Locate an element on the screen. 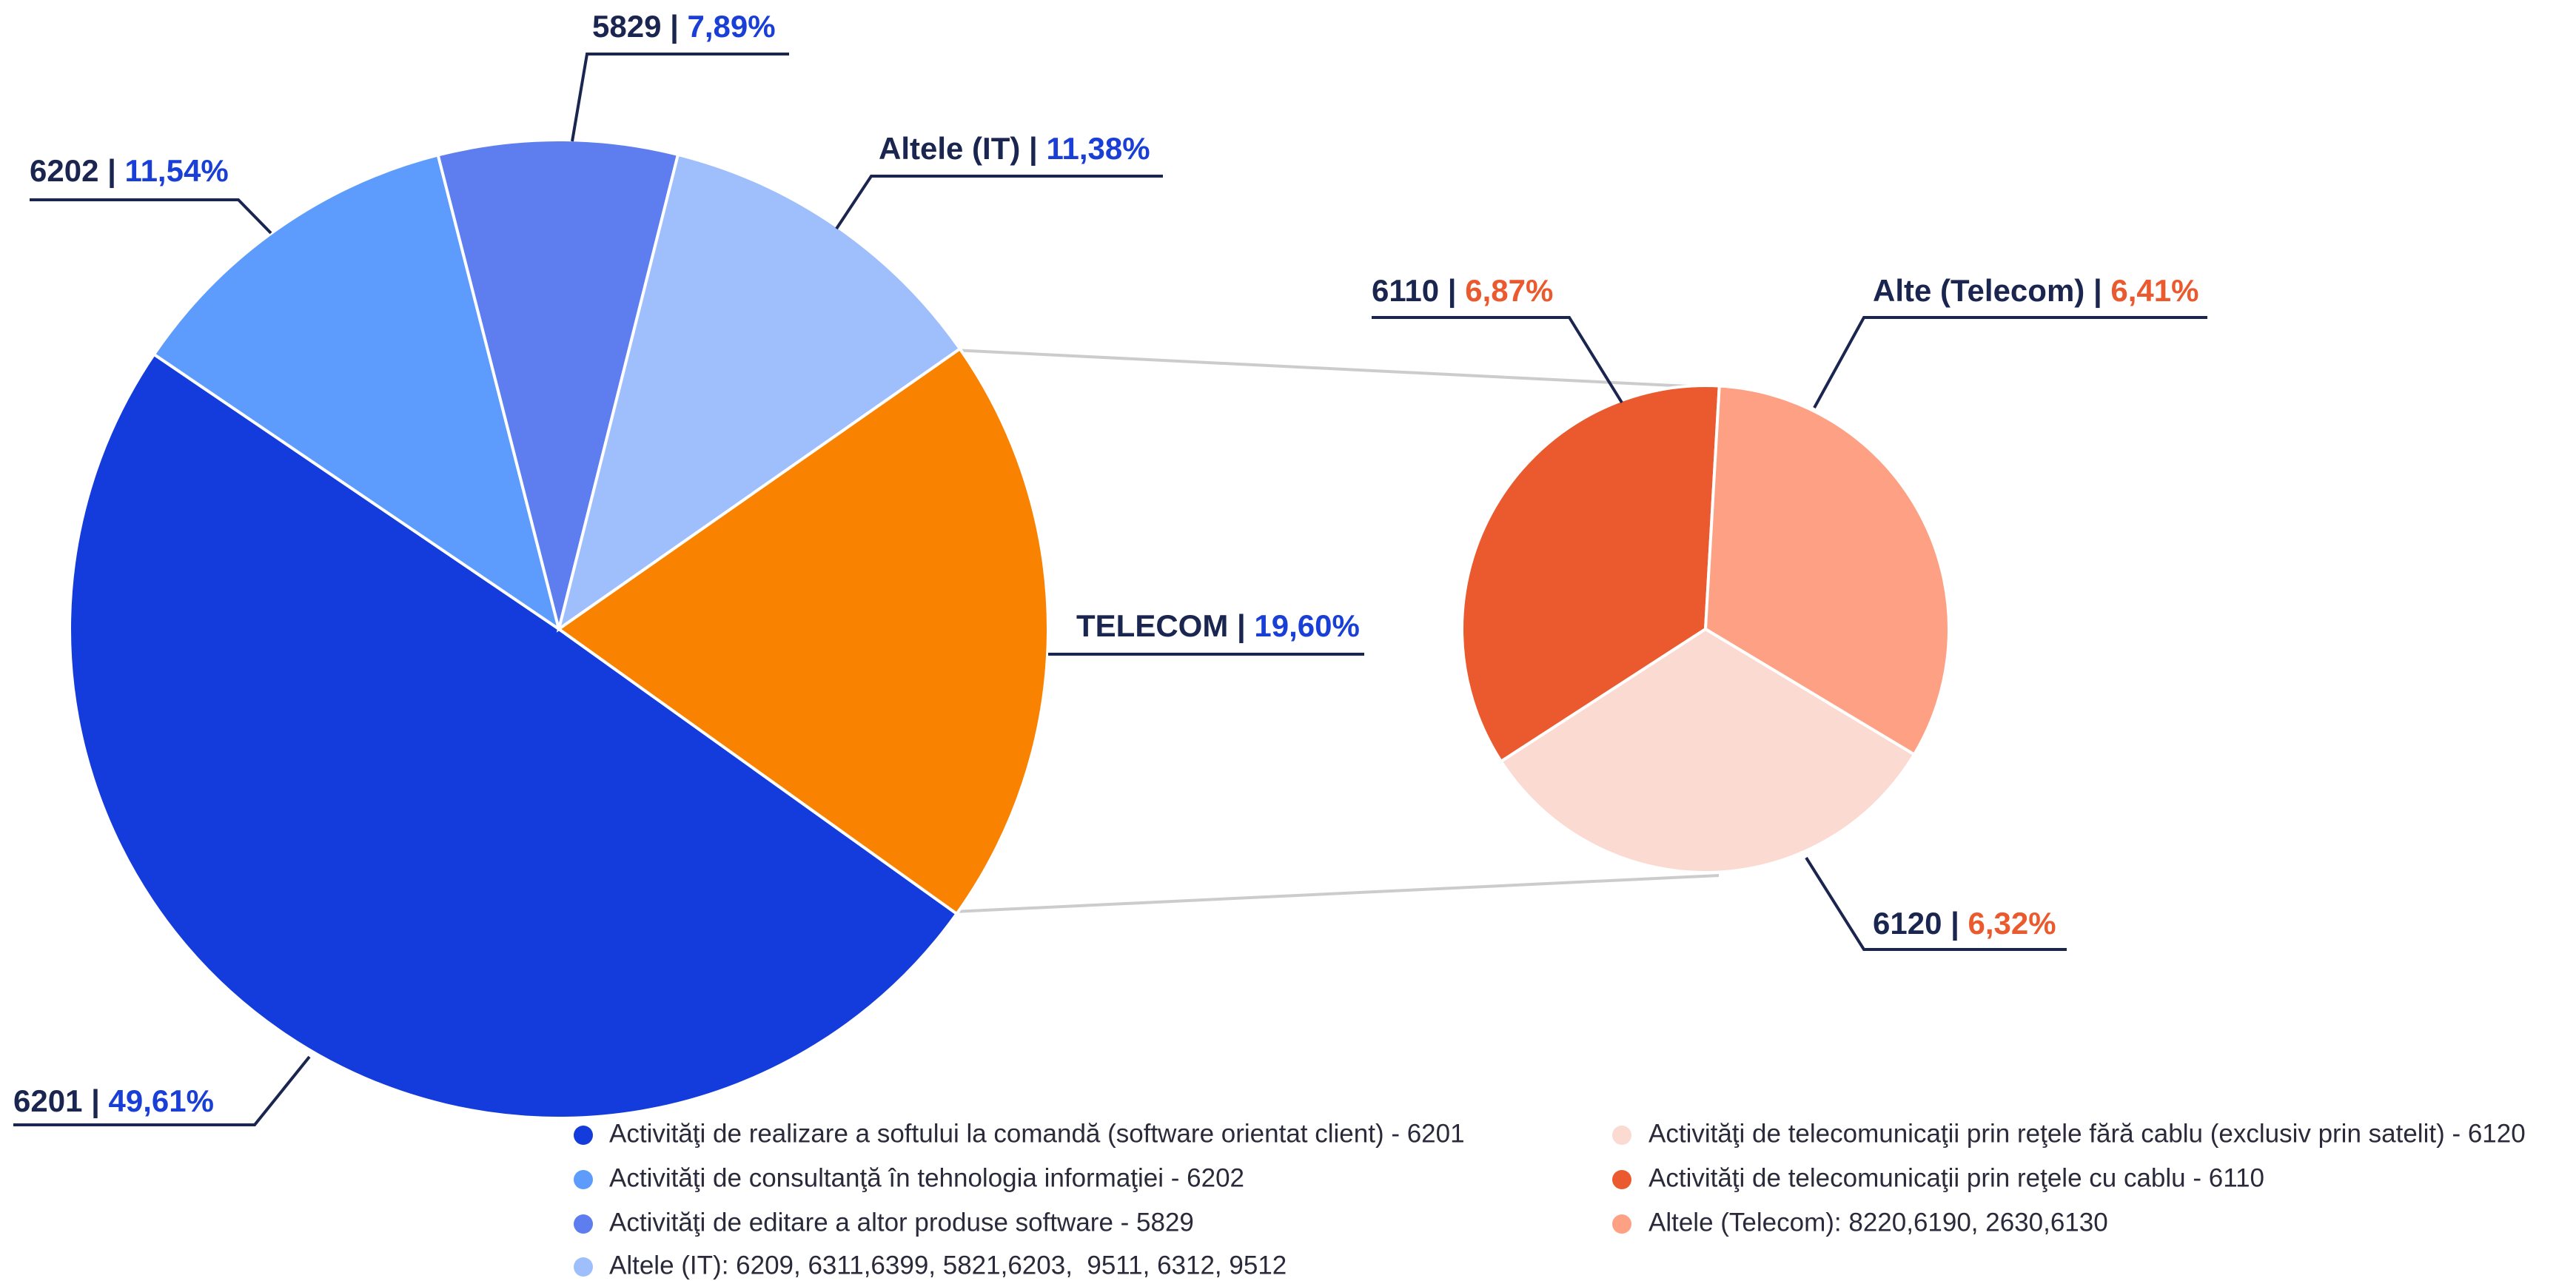  label-name: TELECOM is located at coordinates (1152, 625).